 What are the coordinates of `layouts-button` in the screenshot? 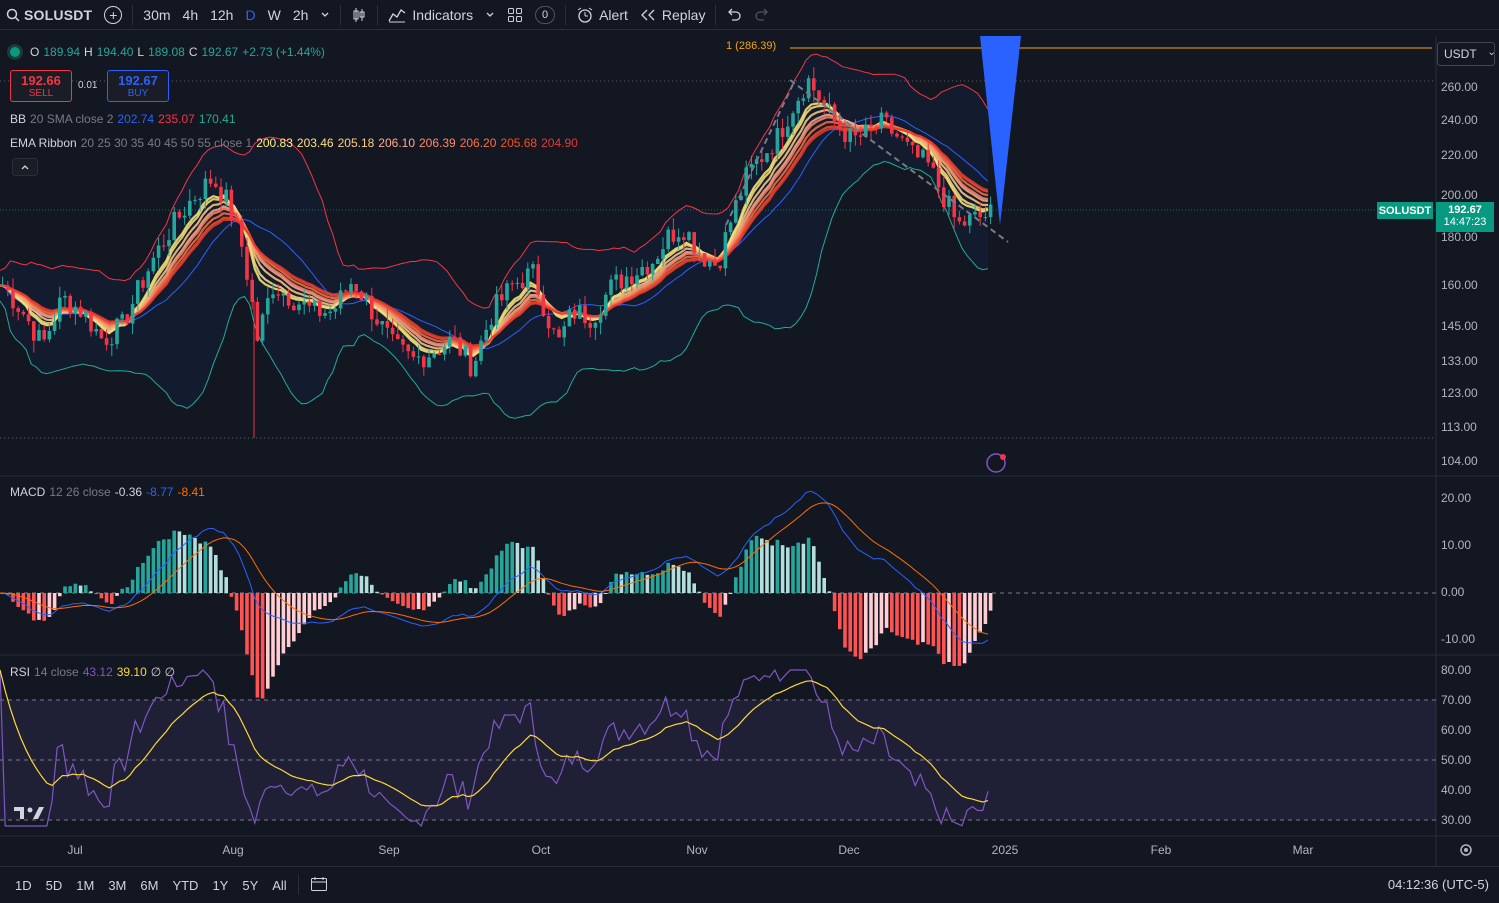 It's located at (515, 15).